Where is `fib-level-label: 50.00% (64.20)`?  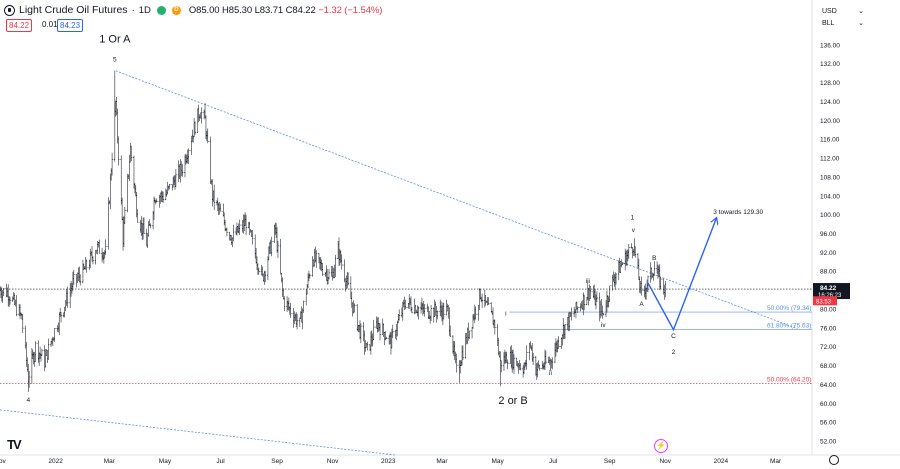 fib-level-label: 50.00% (64.20) is located at coordinates (789, 379).